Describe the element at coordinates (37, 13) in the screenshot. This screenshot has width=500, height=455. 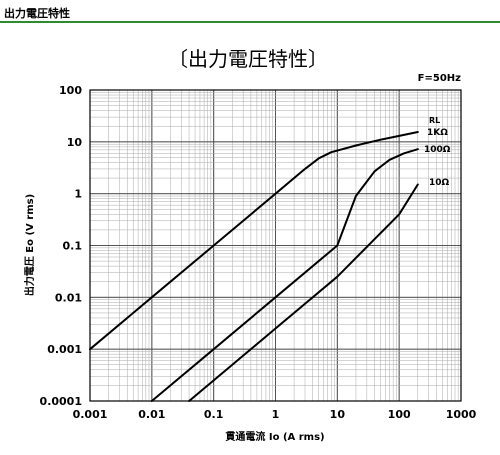
I see `page-title: 出力電圧特性` at that location.